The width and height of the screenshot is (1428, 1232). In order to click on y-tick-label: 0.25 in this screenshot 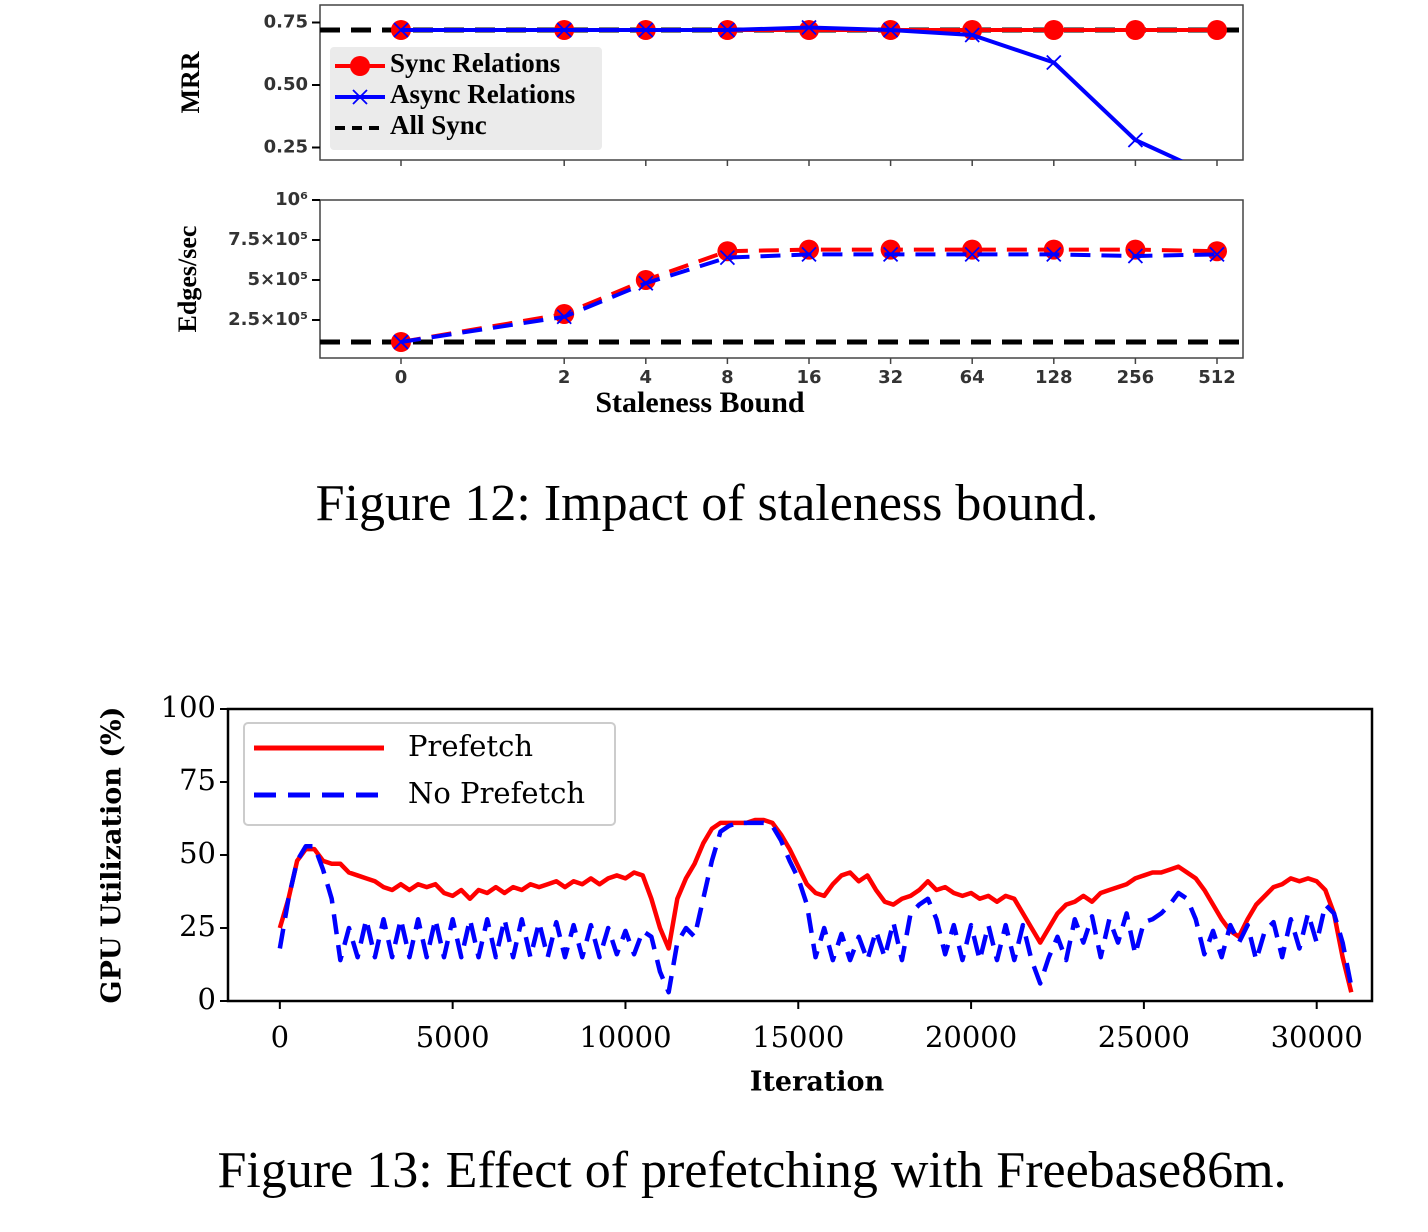, I will do `click(286, 147)`.